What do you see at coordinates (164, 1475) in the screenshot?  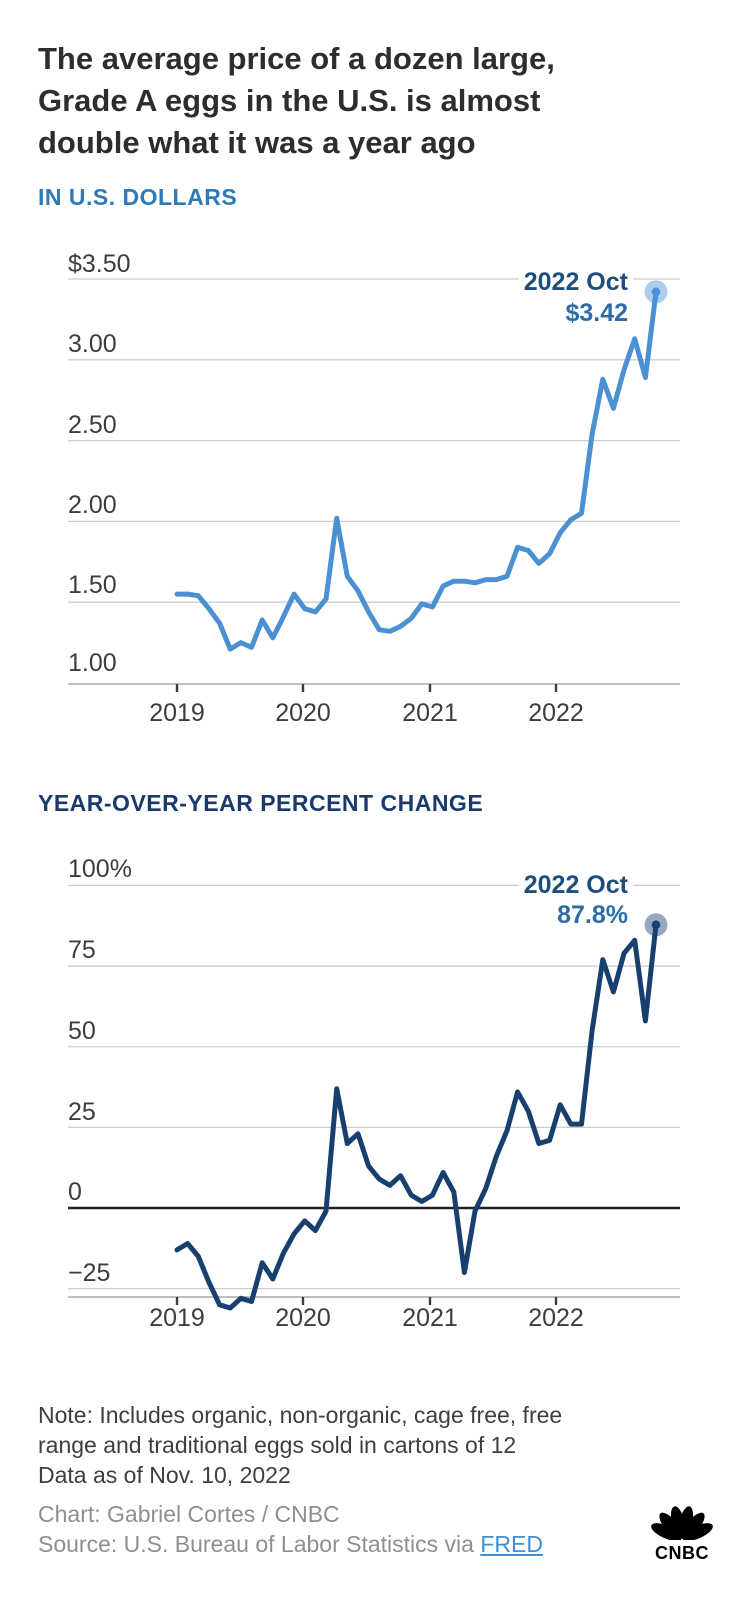 I see `data-as-of: Data as of Nov. 10, 2022` at bounding box center [164, 1475].